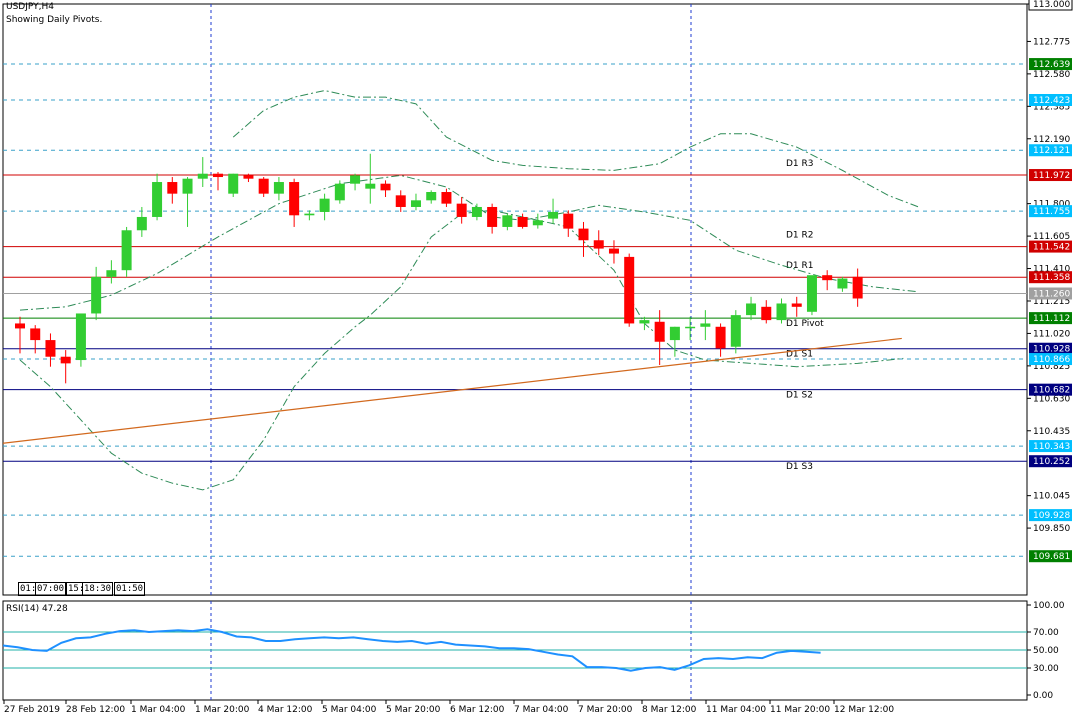 This screenshot has width=1080, height=720. Describe the element at coordinates (800, 236) in the screenshot. I see `pivot-level-label: D1 R2` at that location.